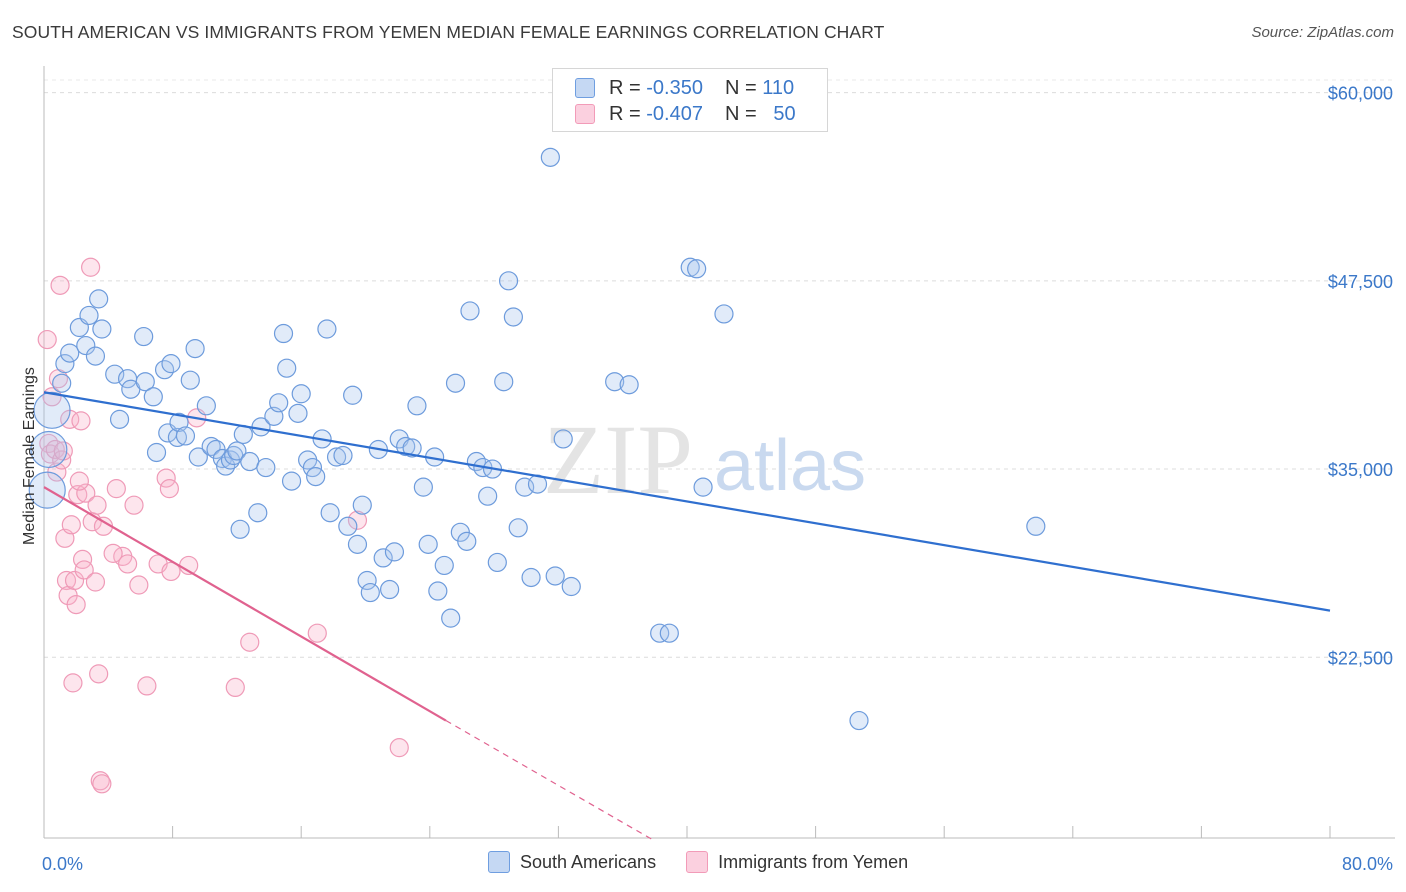 This screenshot has width=1406, height=892. Describe the element at coordinates (1322, 32) in the screenshot. I see `source-label: Source: ZipAtlas.com` at that location.